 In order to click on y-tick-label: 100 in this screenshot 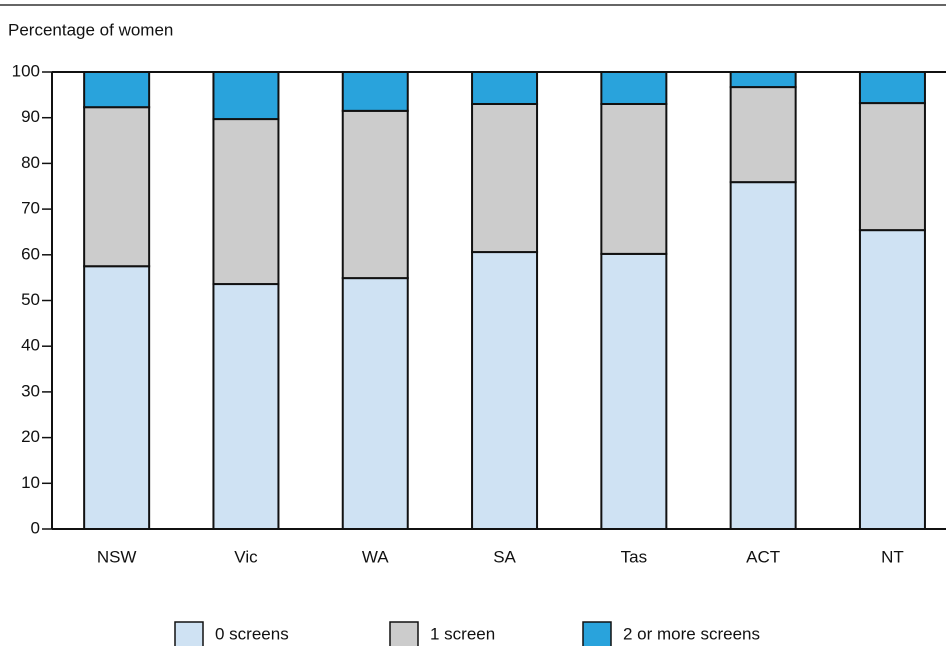, I will do `click(26, 70)`.